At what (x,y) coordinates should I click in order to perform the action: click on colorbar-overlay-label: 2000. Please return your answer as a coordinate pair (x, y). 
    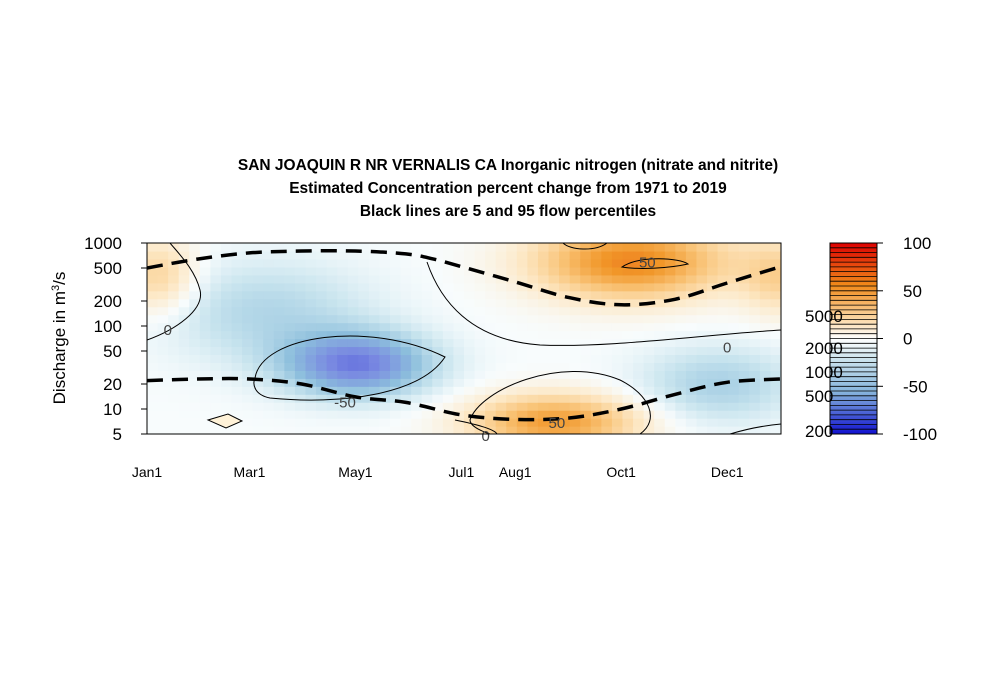
    Looking at the image, I should click on (824, 348).